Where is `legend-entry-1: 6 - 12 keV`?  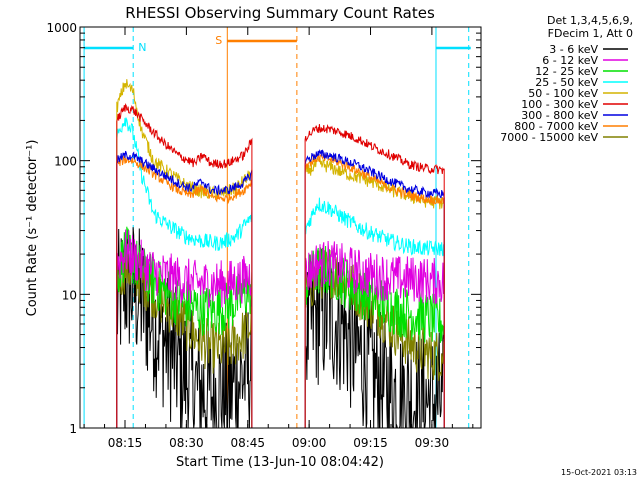 legend-entry-1: 6 - 12 keV is located at coordinates (570, 60).